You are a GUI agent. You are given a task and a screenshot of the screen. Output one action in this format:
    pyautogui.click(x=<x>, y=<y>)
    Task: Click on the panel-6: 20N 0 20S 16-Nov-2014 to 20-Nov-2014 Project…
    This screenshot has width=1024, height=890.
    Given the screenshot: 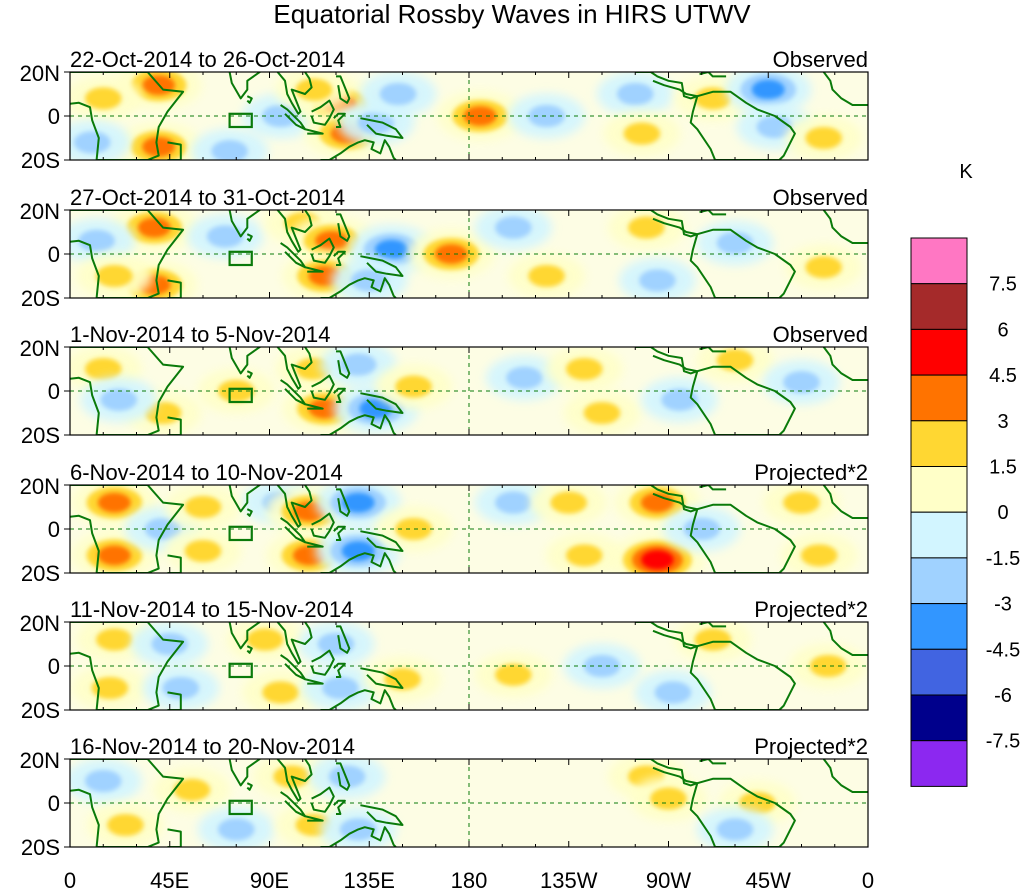 What is the action you would take?
    pyautogui.click(x=444, y=797)
    